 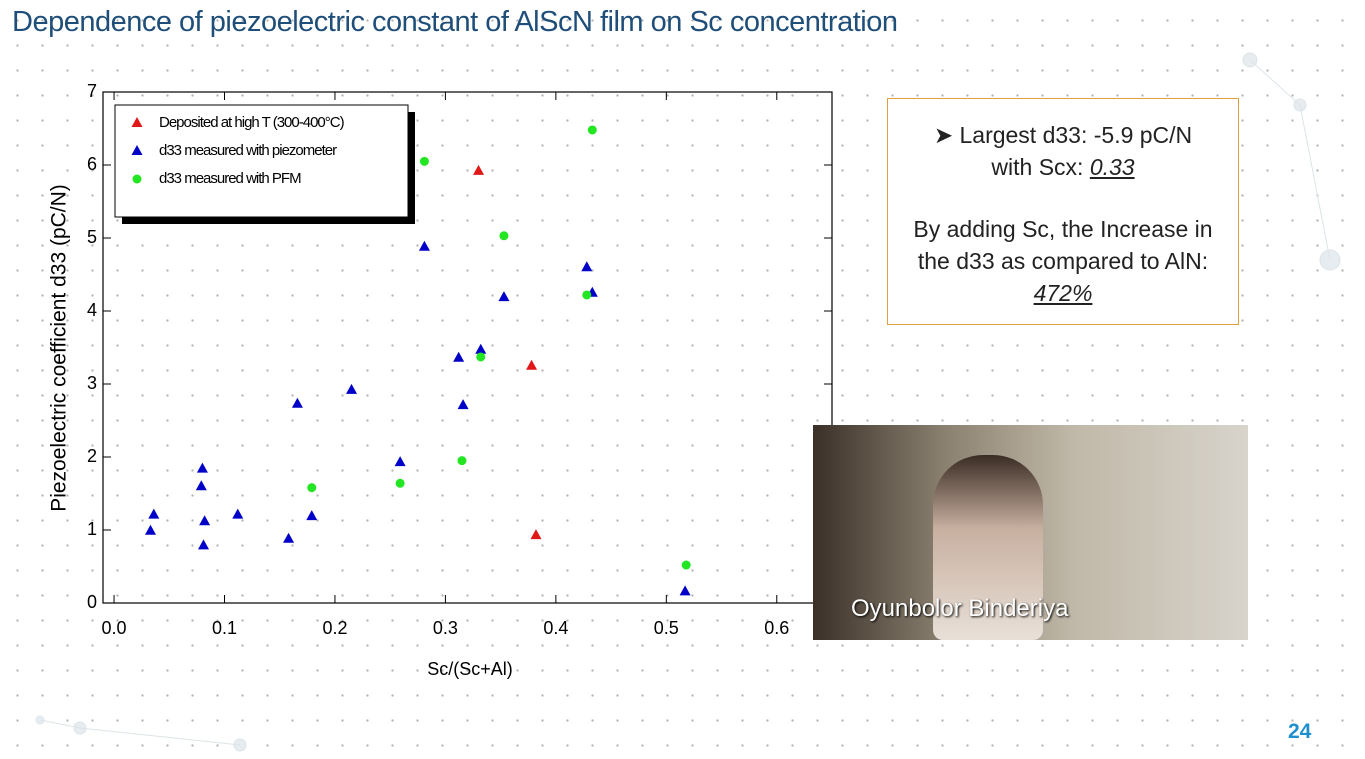 I want to click on page-number: 24, so click(x=1300, y=731).